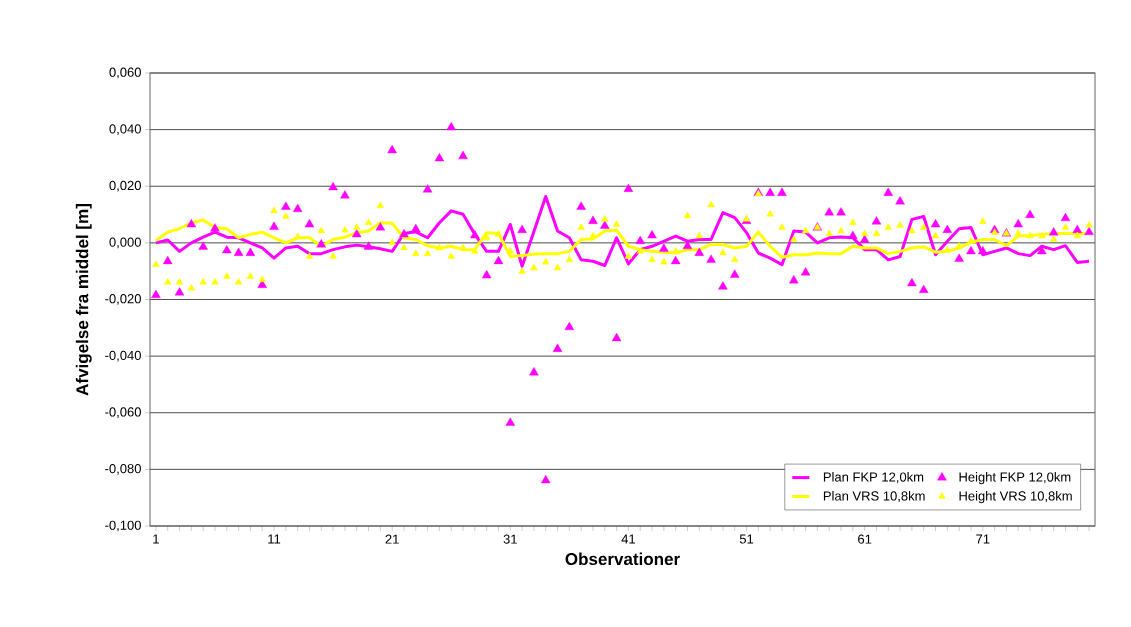 The image size is (1131, 627). What do you see at coordinates (1015, 497) in the screenshot?
I see `legend-label: Height VRS 10,8km` at bounding box center [1015, 497].